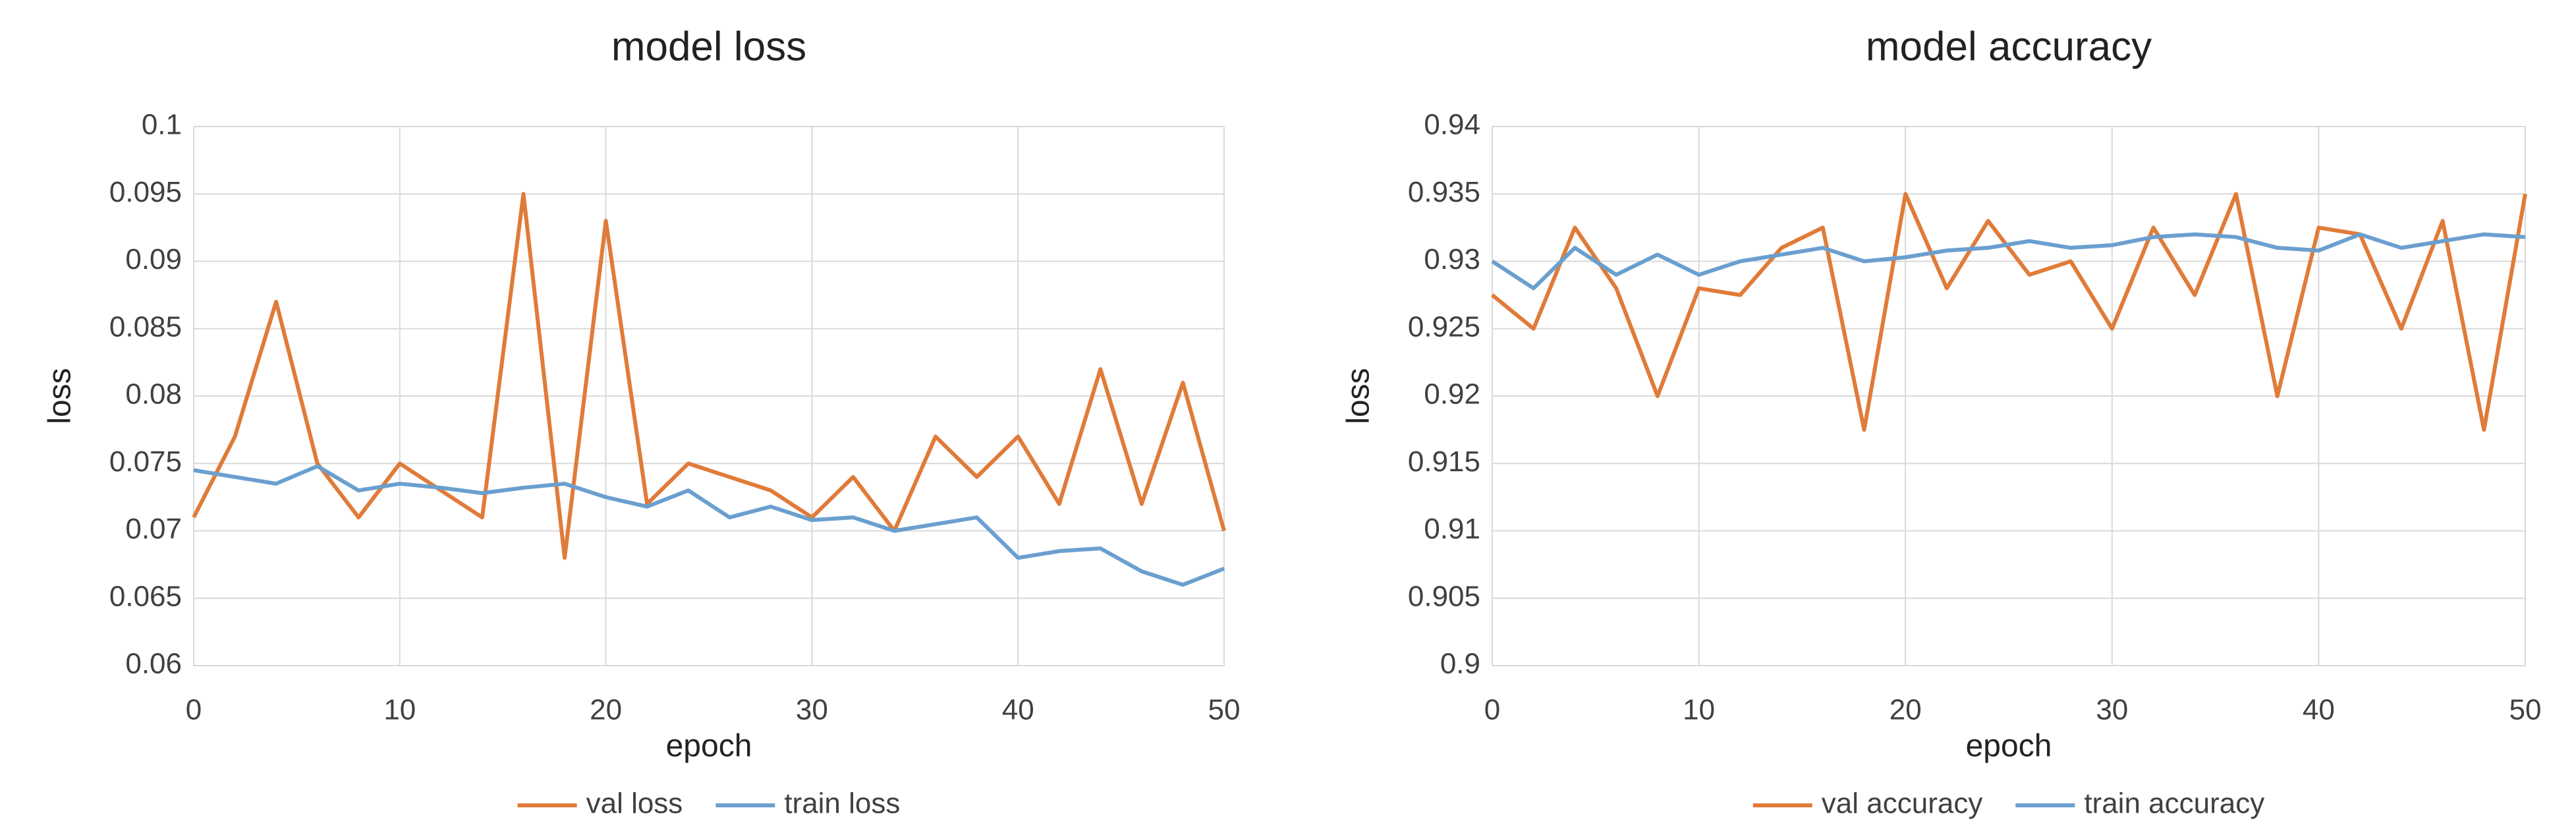 This screenshot has height=837, width=2576. I want to click on y-tick-label: 0.065, so click(145, 596).